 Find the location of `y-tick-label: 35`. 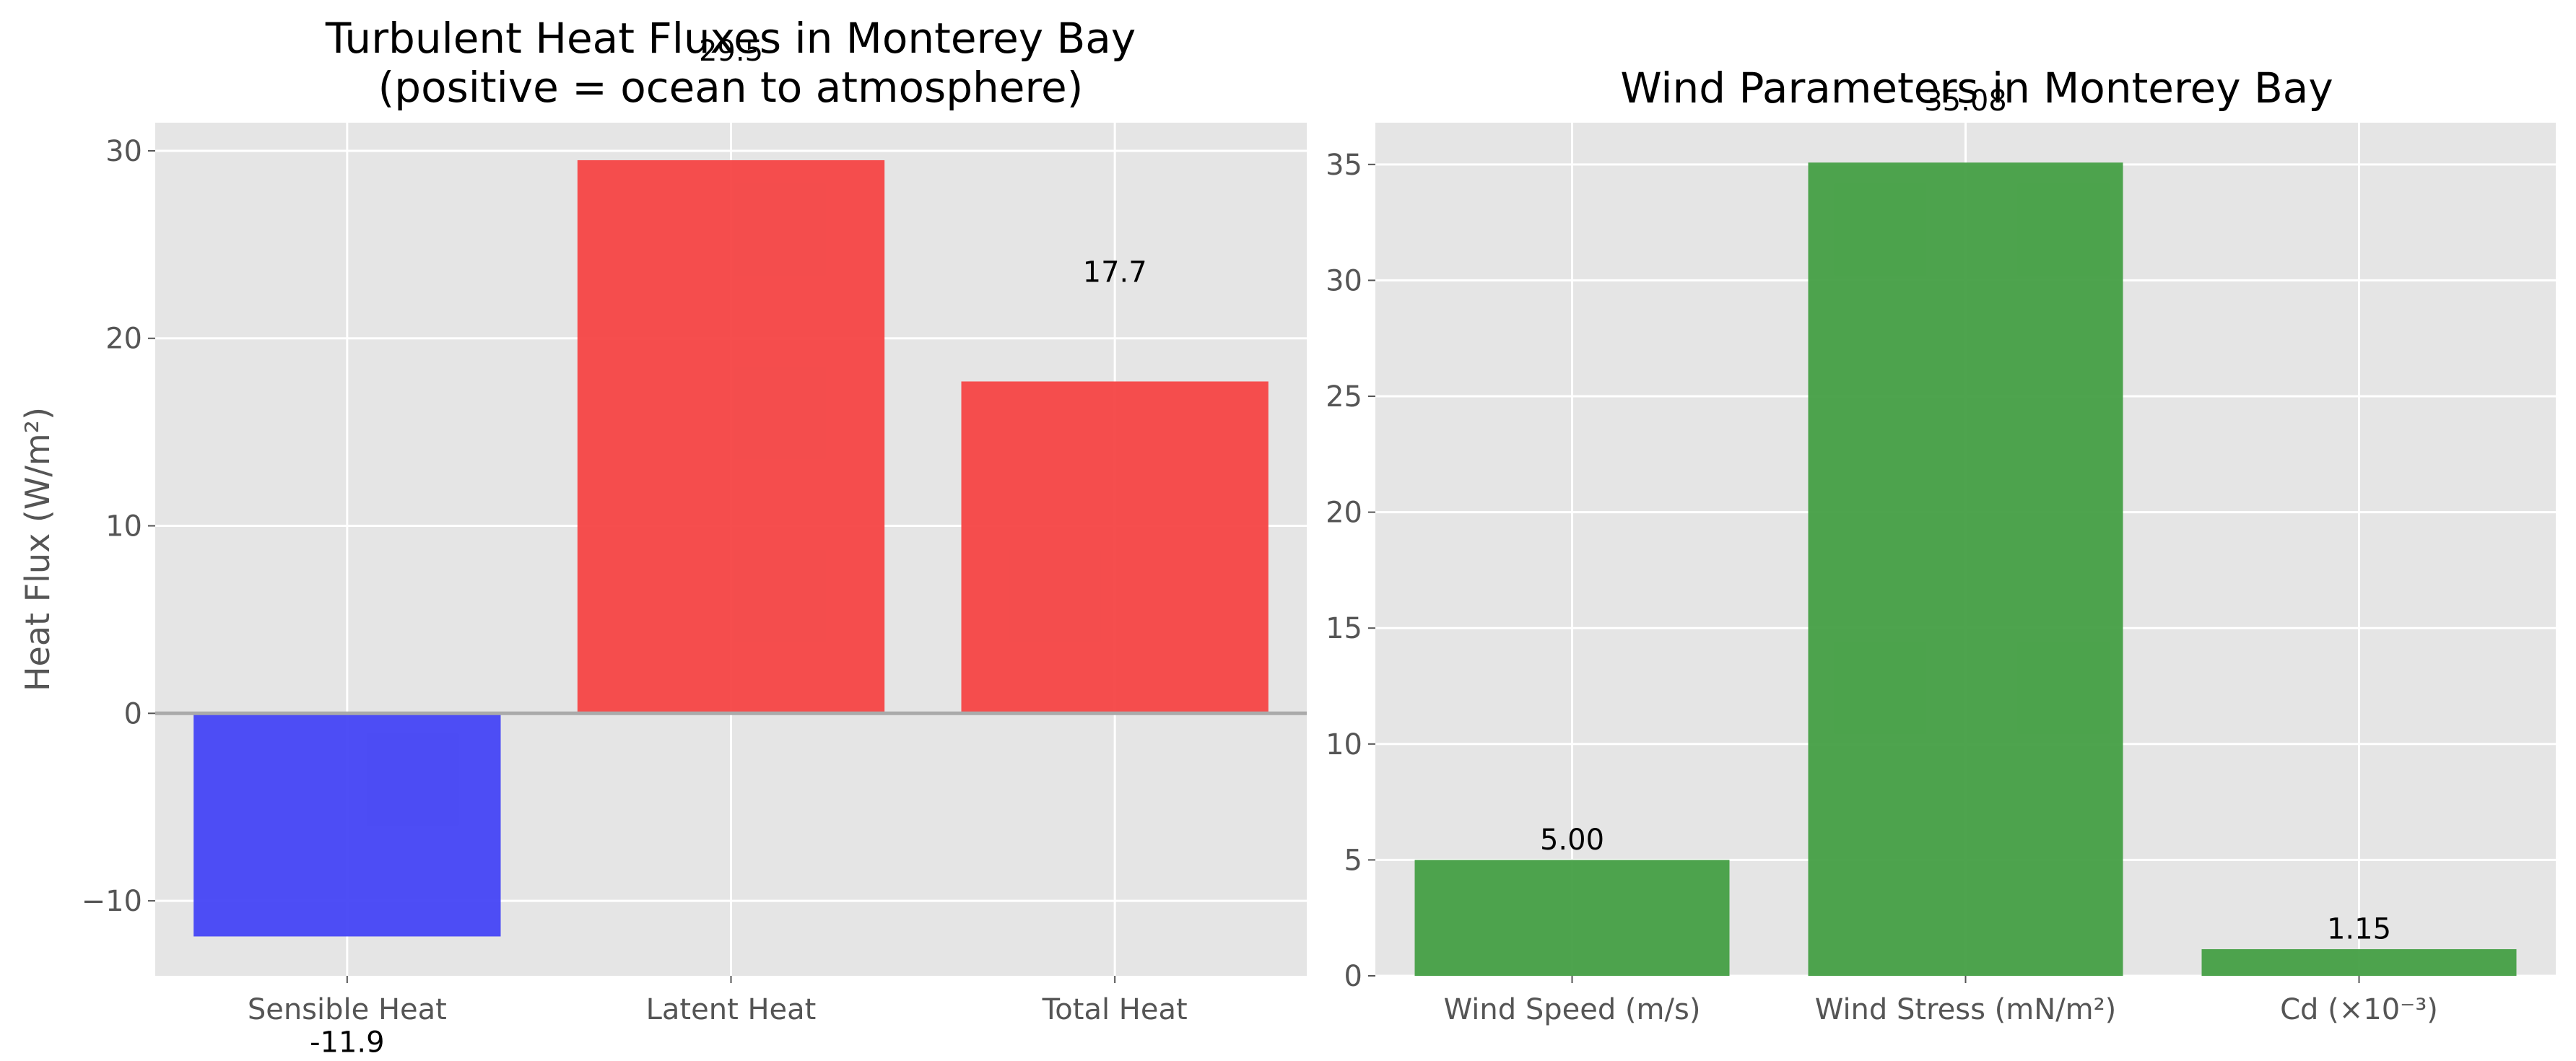

y-tick-label: 35 is located at coordinates (1344, 165).